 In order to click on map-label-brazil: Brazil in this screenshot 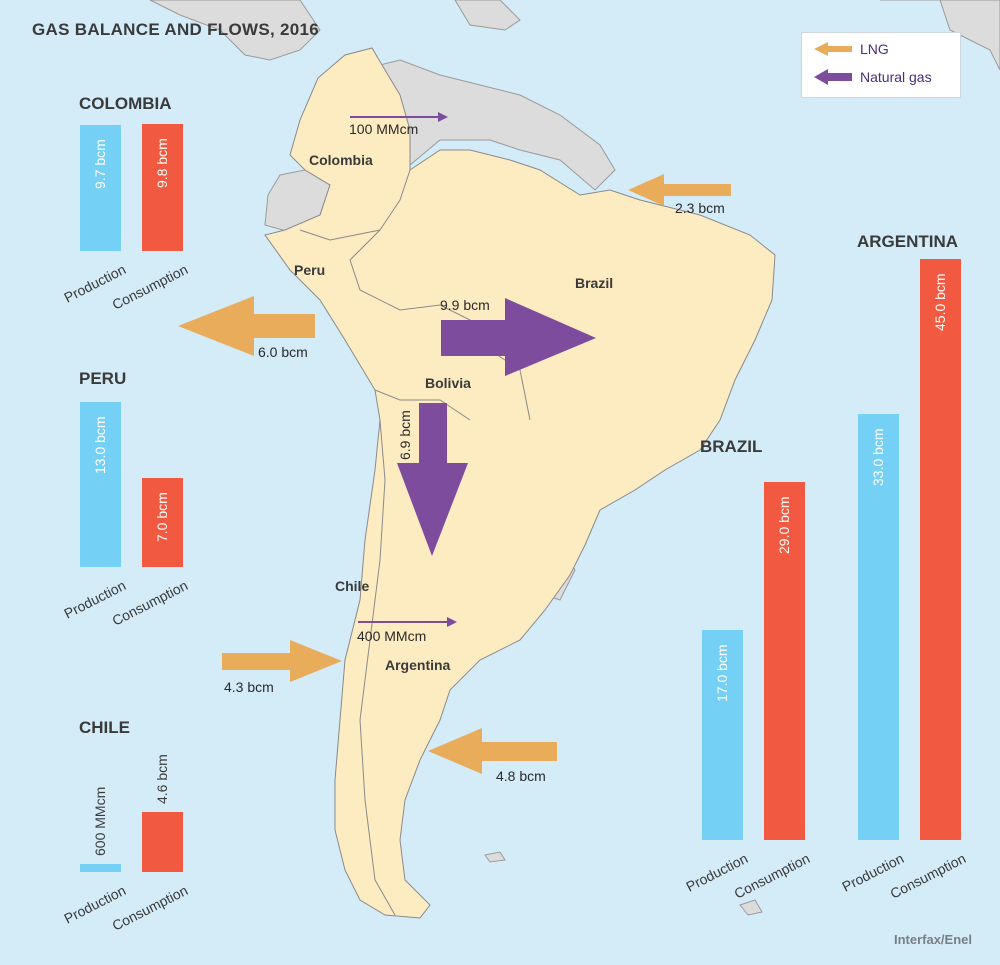, I will do `click(594, 283)`.